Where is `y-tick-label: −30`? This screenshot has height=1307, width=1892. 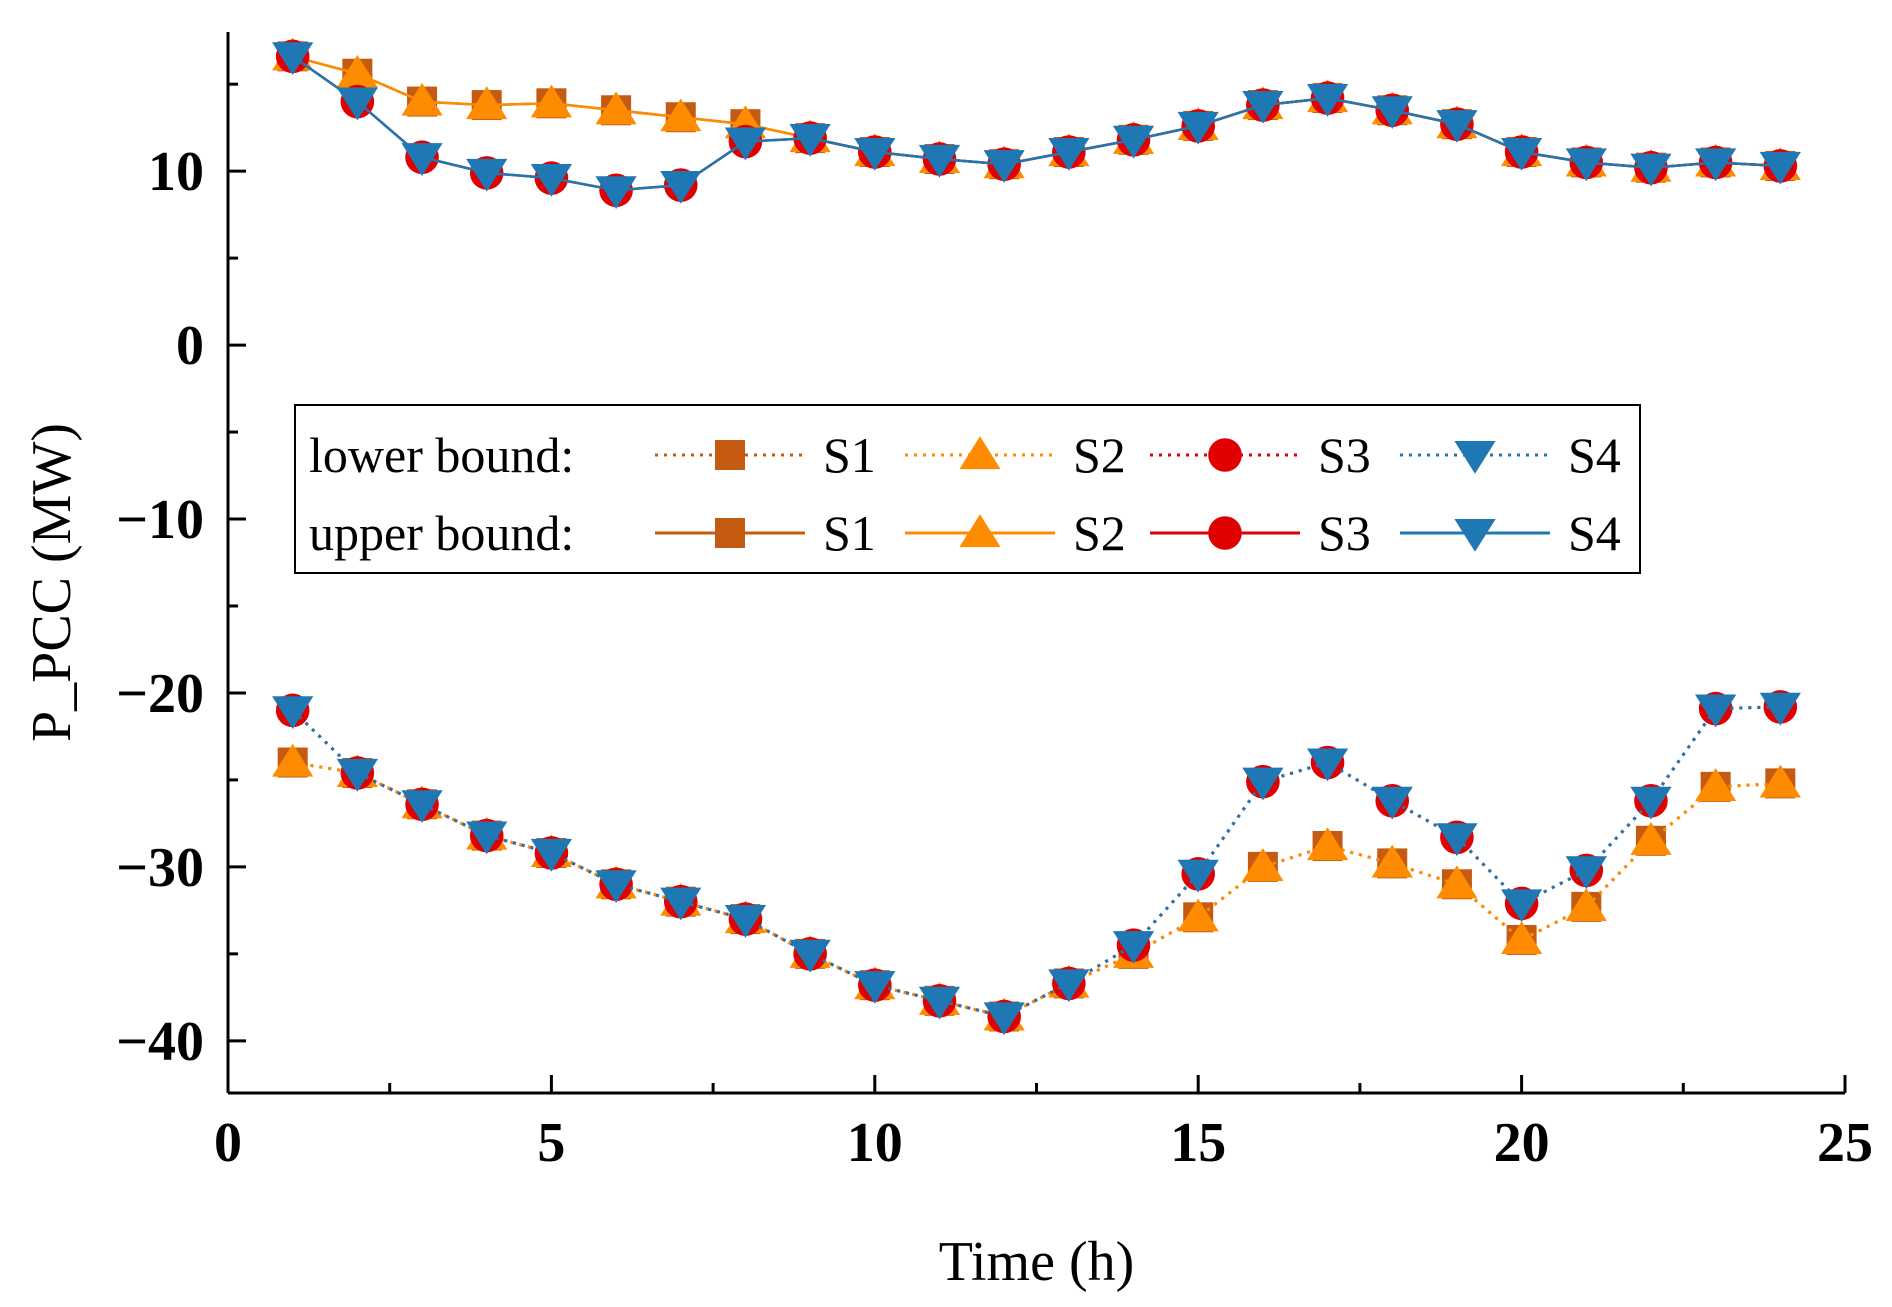
y-tick-label: −30 is located at coordinates (160, 868).